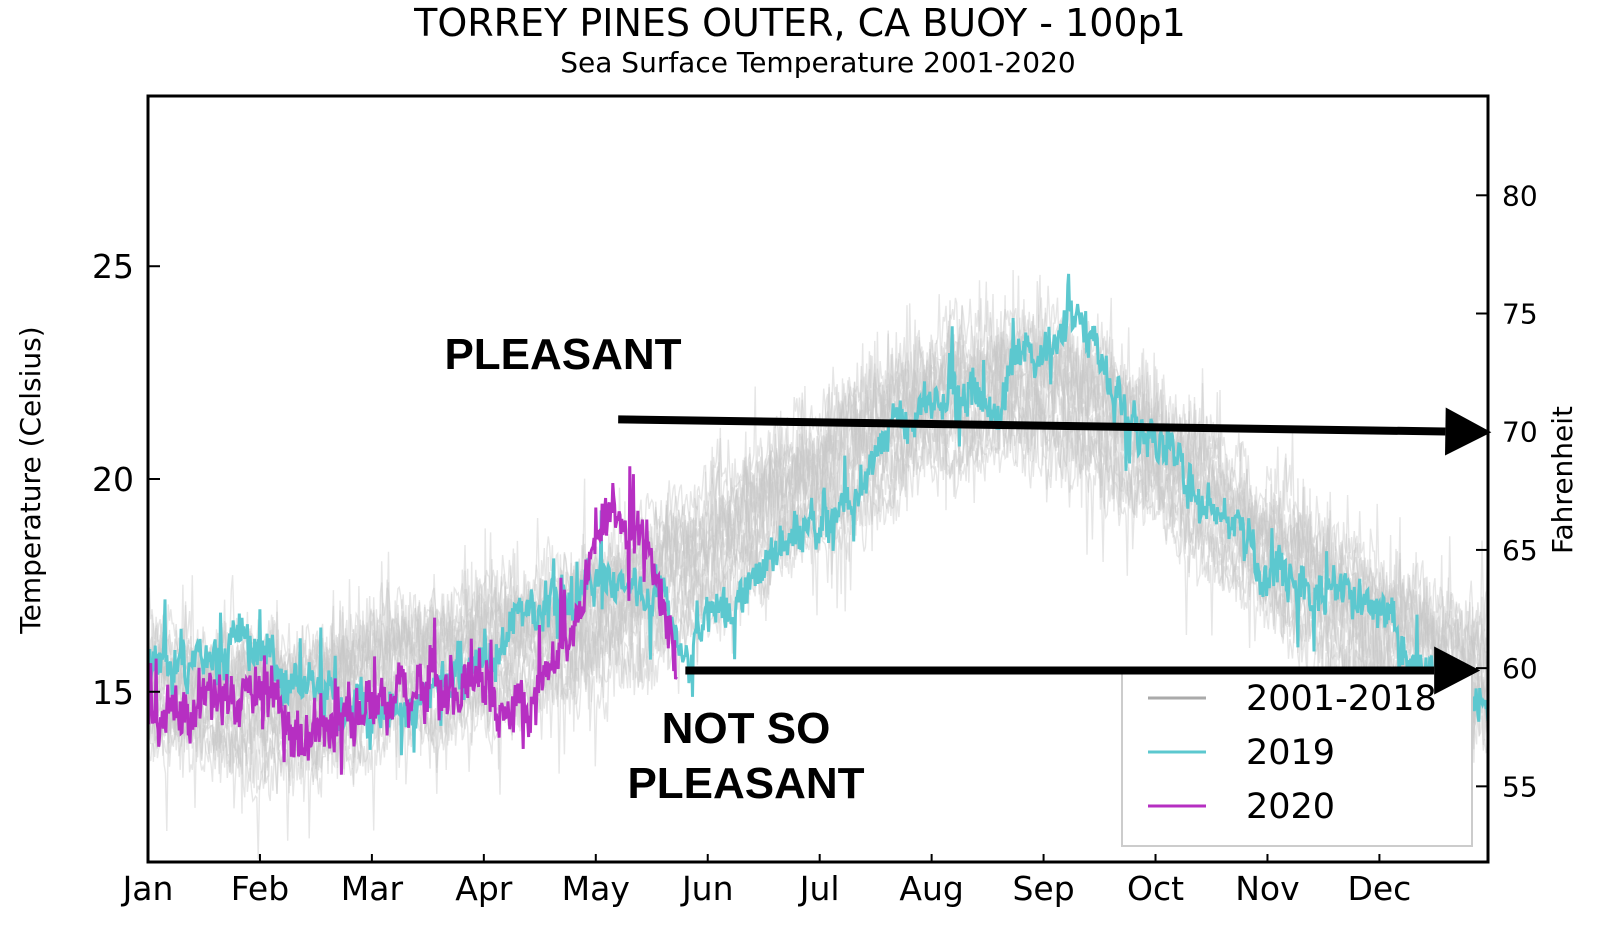  What do you see at coordinates (260, 888) in the screenshot?
I see `x-tick-label: Feb` at bounding box center [260, 888].